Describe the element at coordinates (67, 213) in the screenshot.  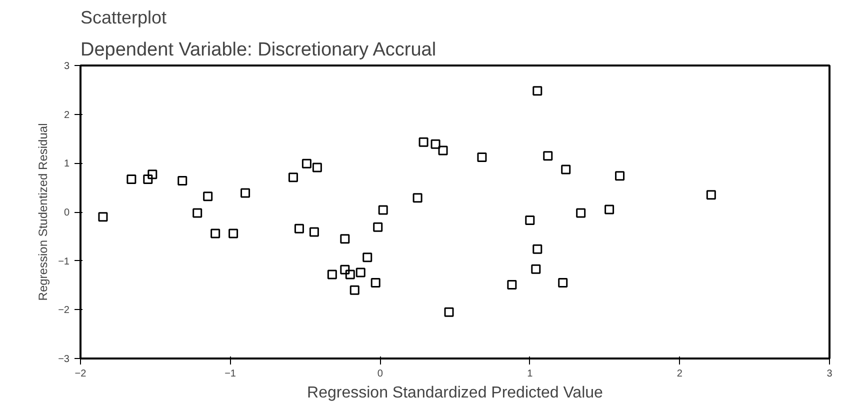
I see `y-tick-label: 0` at that location.